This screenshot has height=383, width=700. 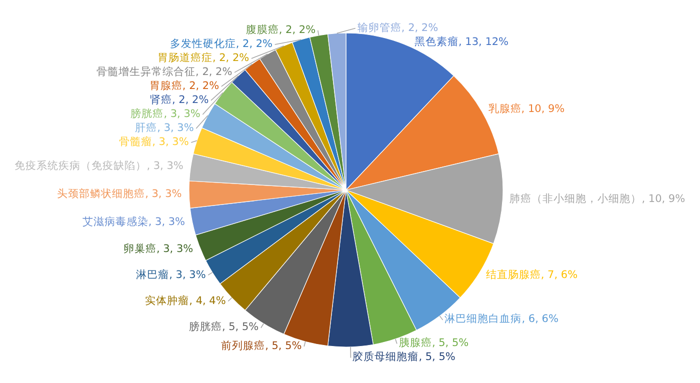 What do you see at coordinates (598, 199) in the screenshot?
I see `slice-label: 肺癌（非小细胞，小细胞）, 10, 9%` at bounding box center [598, 199].